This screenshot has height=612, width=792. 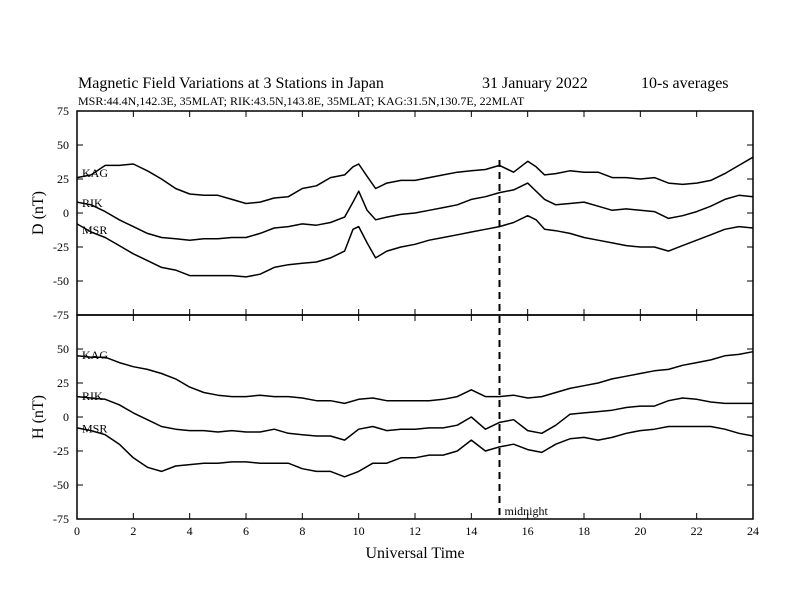 I want to click on midnight-label: midnight, so click(x=527, y=511).